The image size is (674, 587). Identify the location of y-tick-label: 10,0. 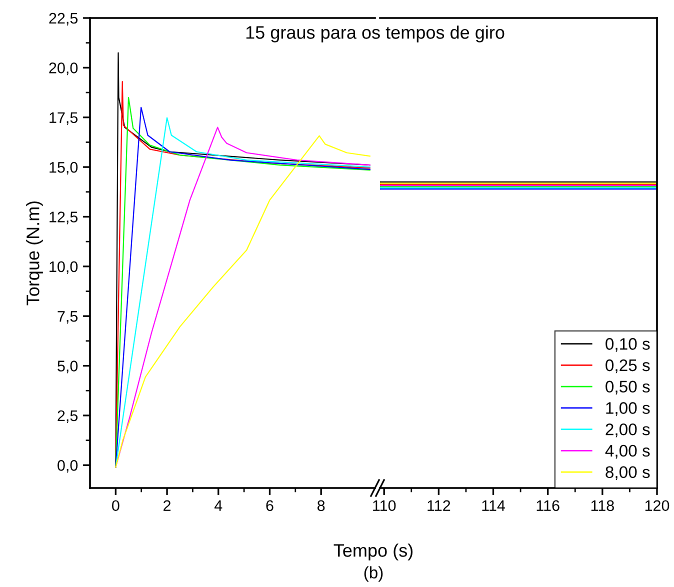
(64, 267).